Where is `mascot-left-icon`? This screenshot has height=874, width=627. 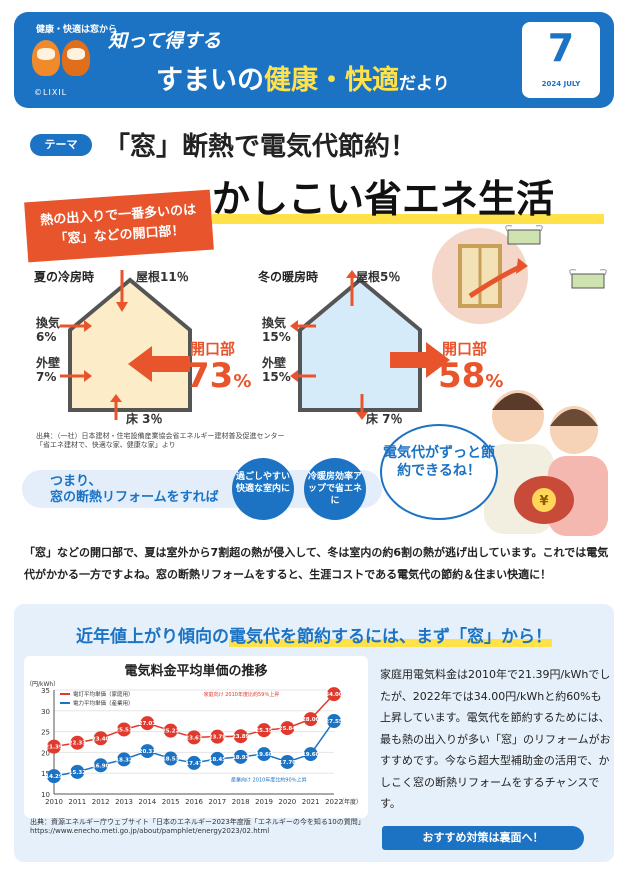
mascot-left-icon is located at coordinates (46, 58).